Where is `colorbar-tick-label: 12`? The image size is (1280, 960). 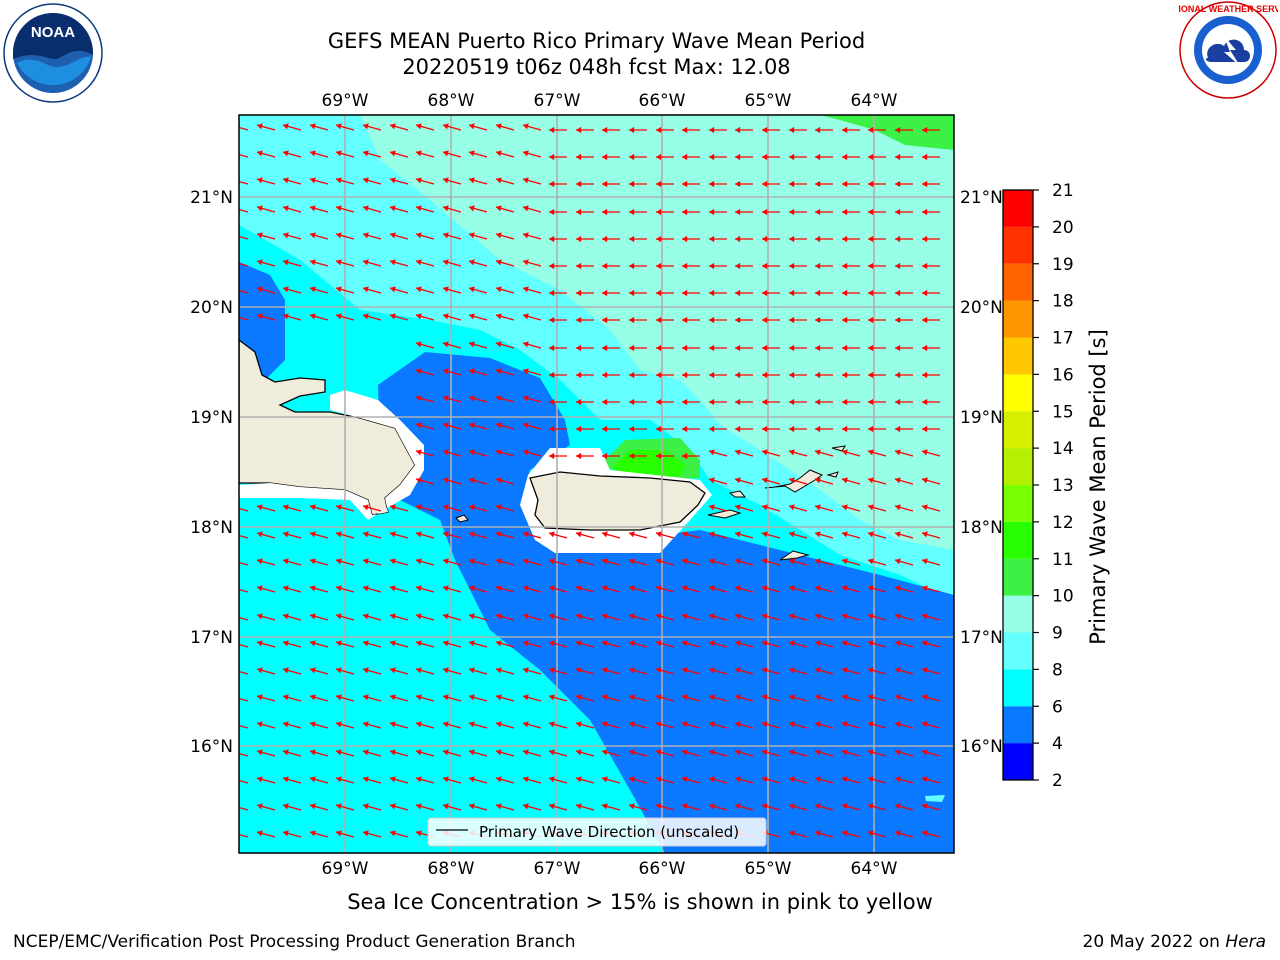
colorbar-tick-label: 12 is located at coordinates (1063, 523).